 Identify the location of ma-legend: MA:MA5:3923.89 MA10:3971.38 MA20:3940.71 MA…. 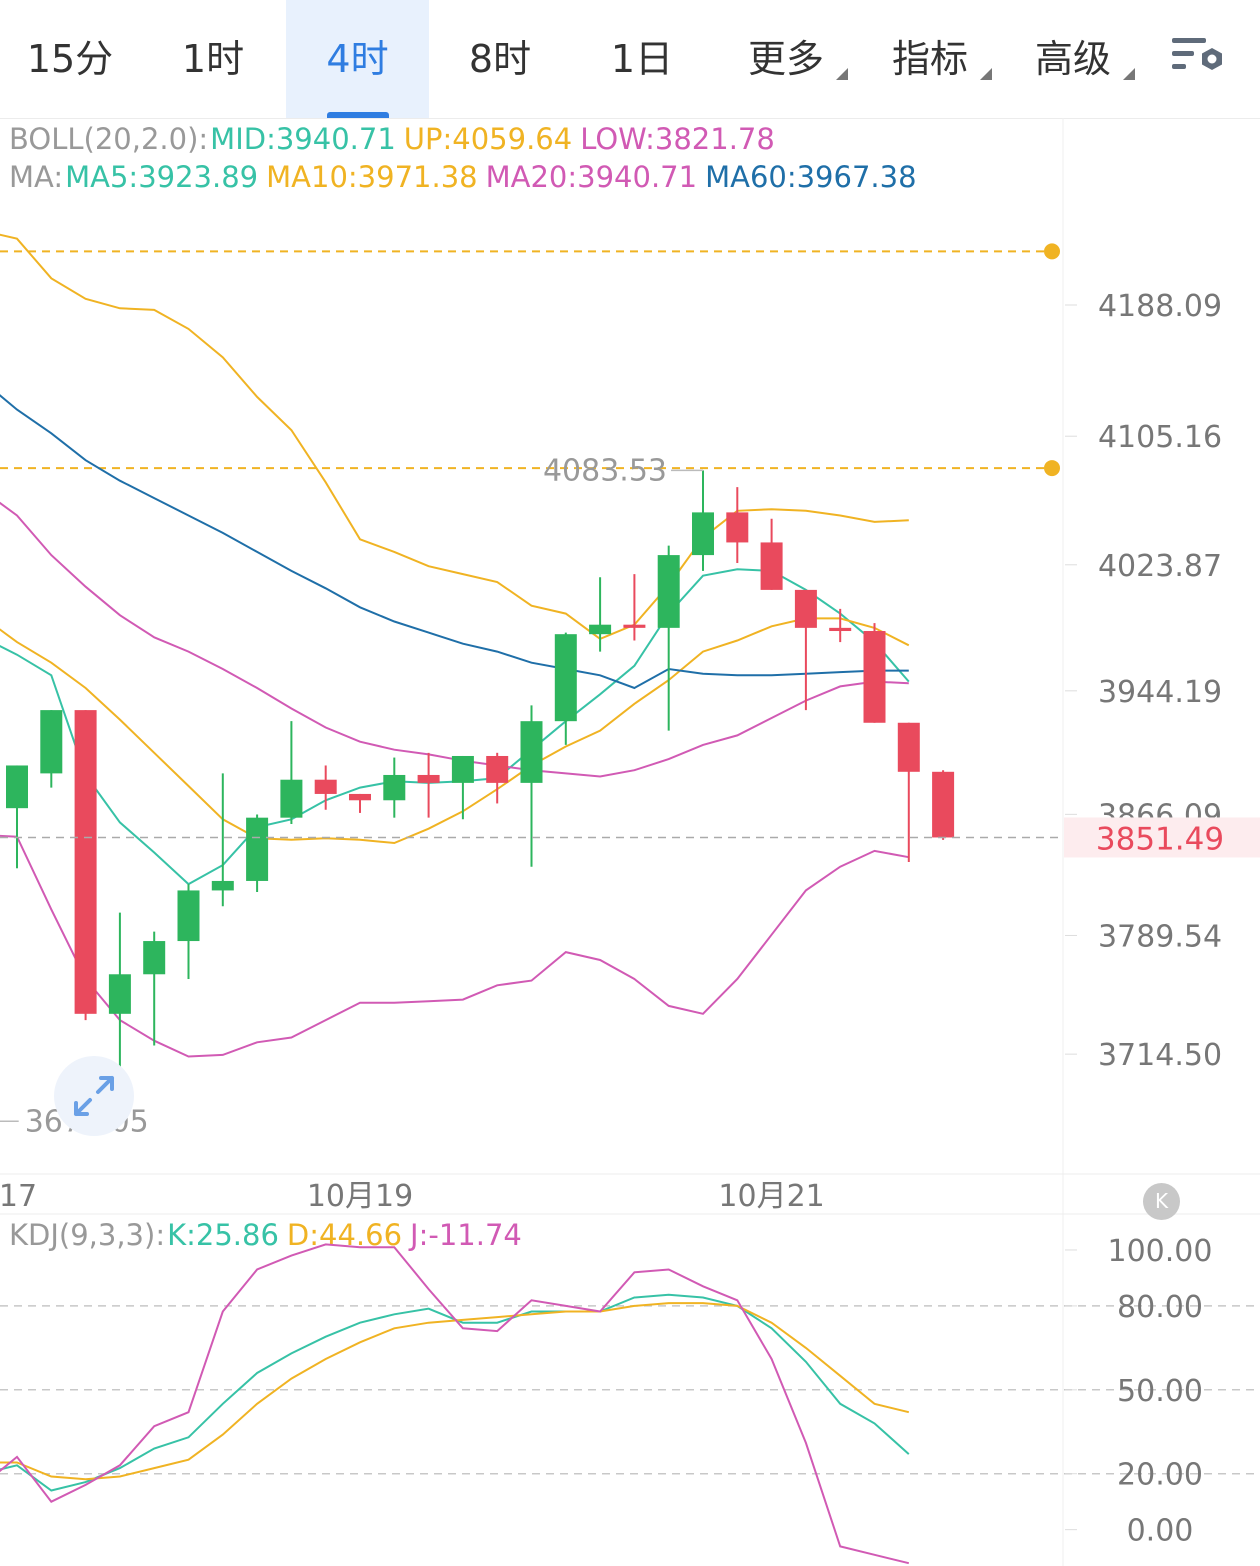
(467, 177).